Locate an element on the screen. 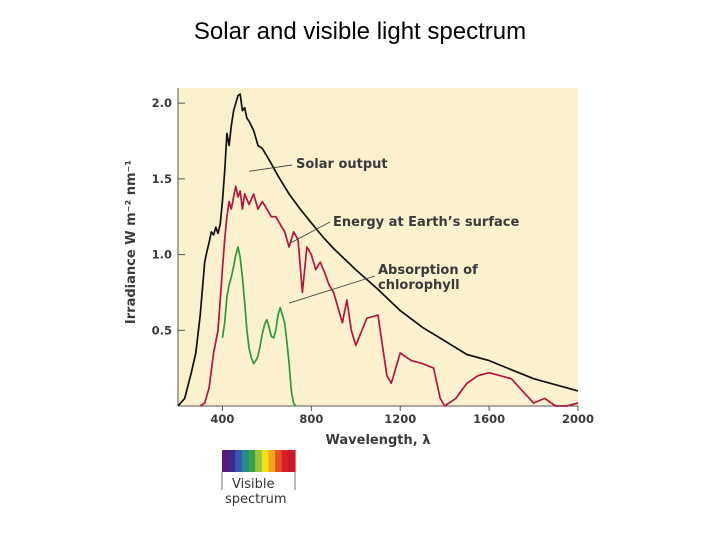  annotation-leader-solar-output is located at coordinates (271, 168).